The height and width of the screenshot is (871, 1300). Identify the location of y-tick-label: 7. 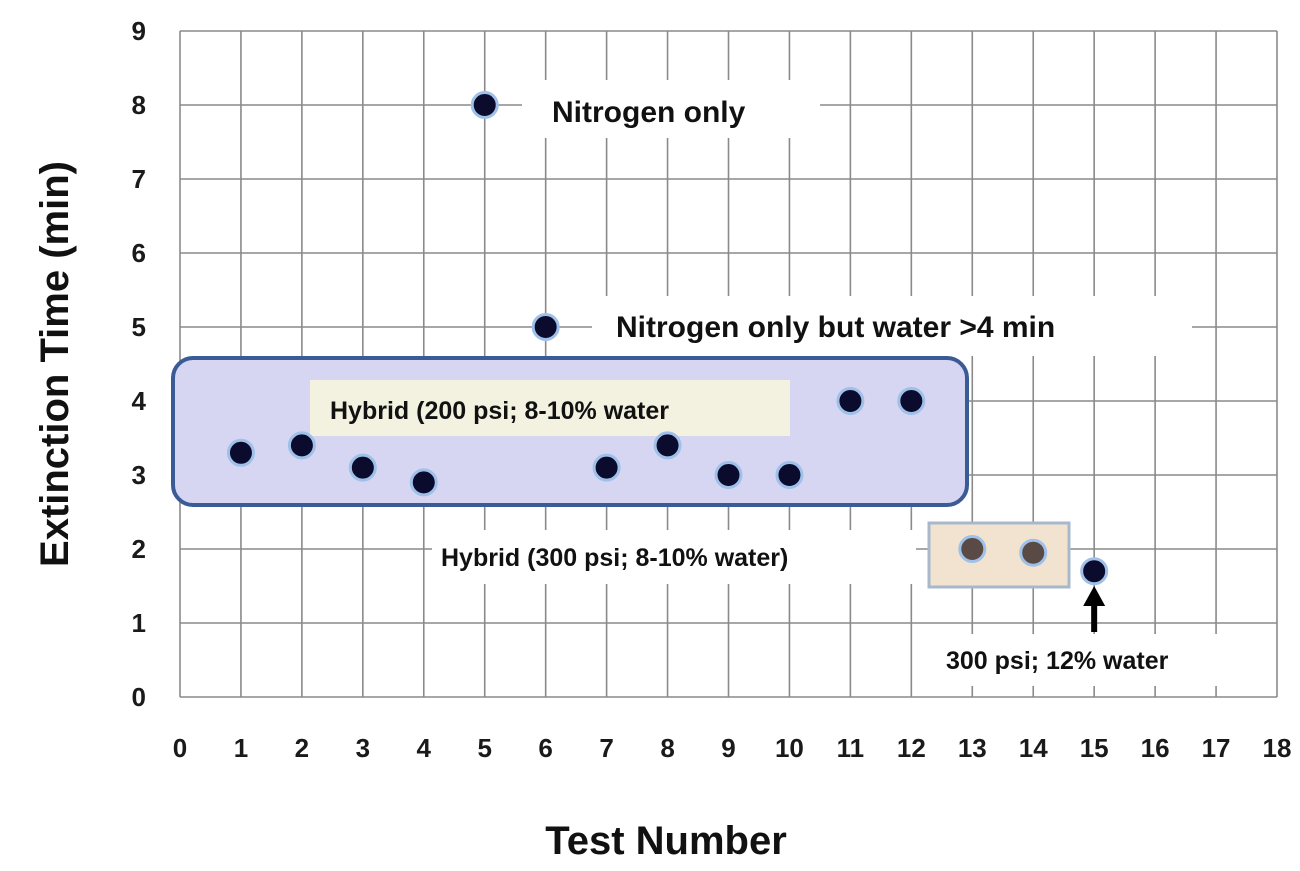
(139, 179).